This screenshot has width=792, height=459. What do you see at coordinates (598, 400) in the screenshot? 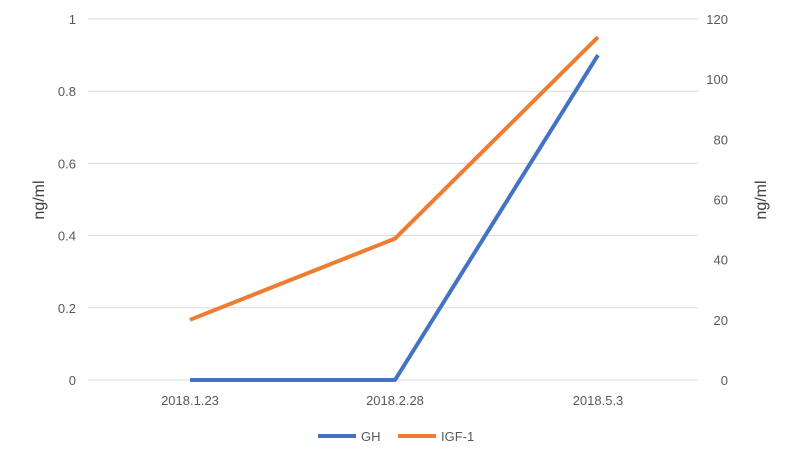
I see `x-tick-label: 2018.5.3` at bounding box center [598, 400].